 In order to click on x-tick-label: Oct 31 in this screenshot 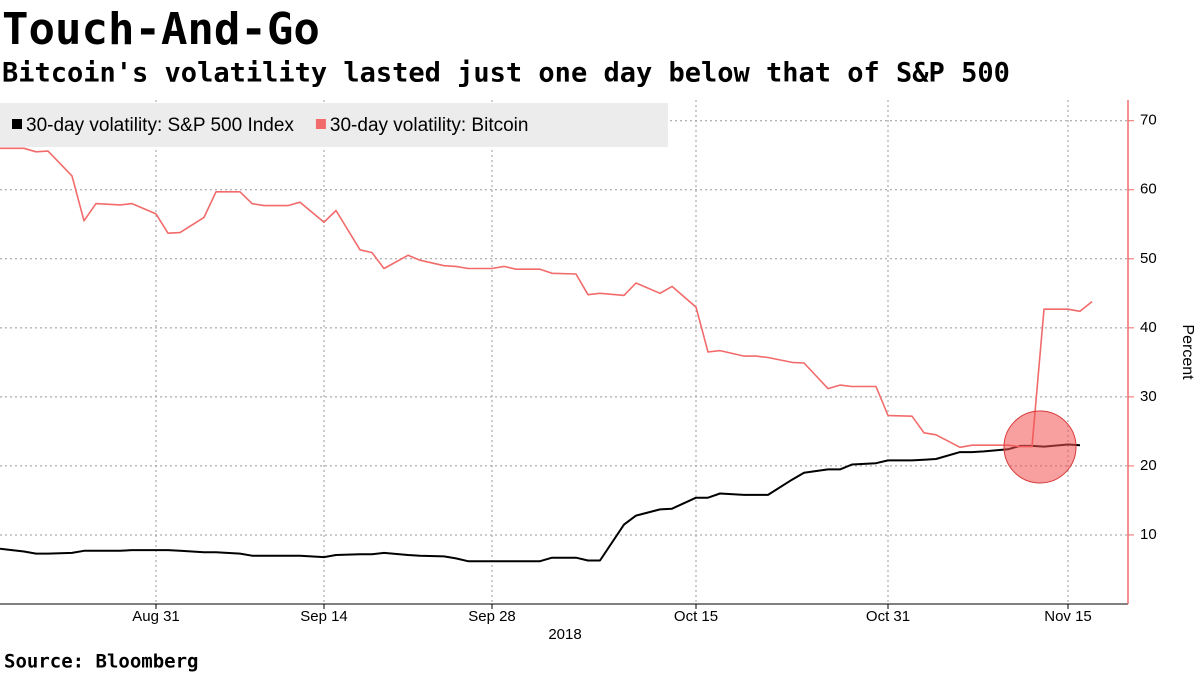, I will do `click(888, 616)`.